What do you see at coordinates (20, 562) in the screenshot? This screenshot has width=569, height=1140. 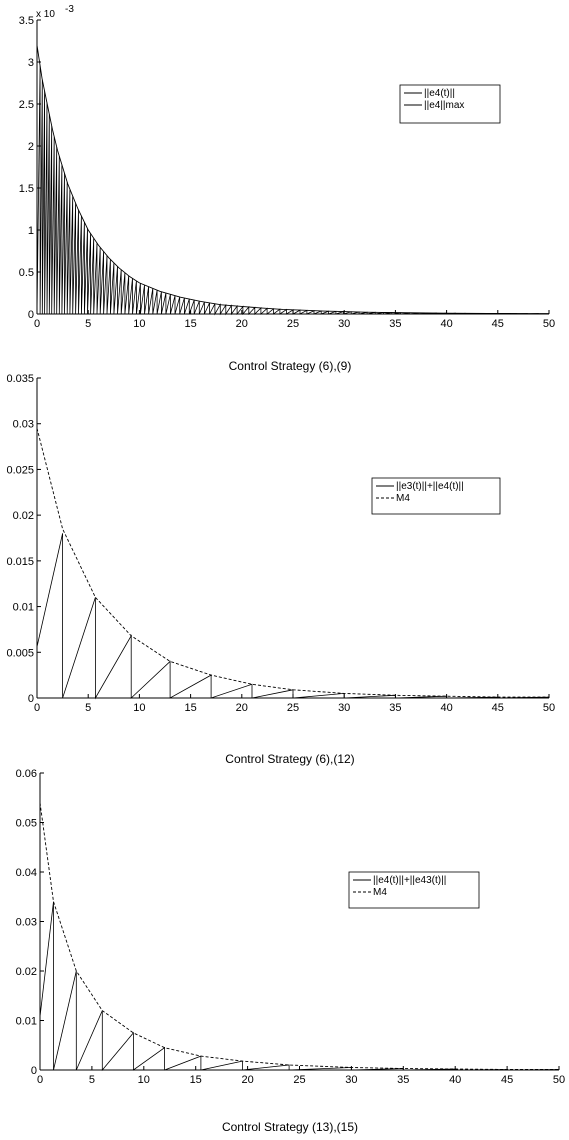 I see `y-tick-label: 0.015` at bounding box center [20, 562].